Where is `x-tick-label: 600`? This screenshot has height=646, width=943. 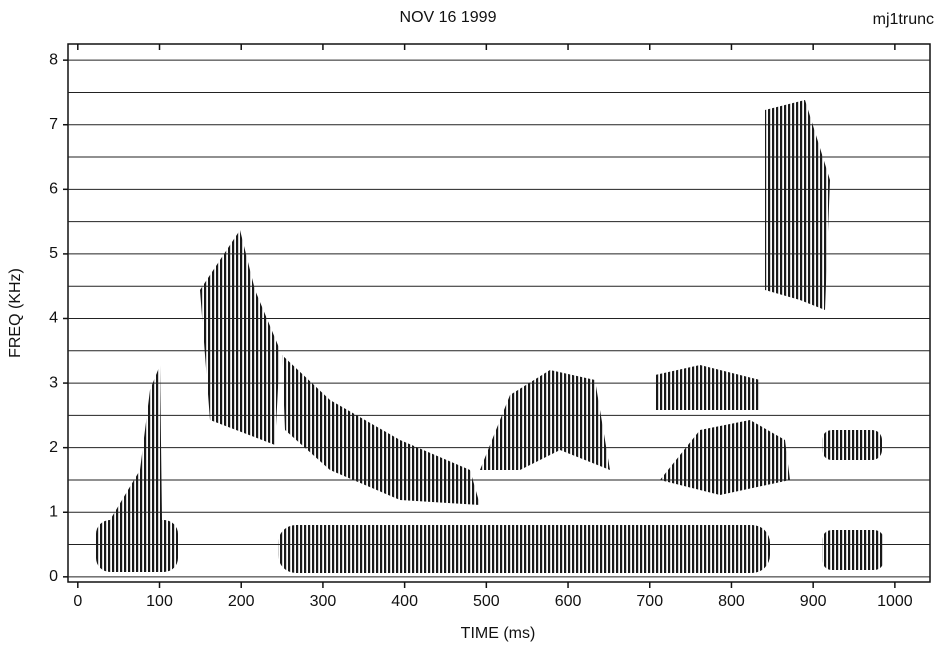
x-tick-label: 600 is located at coordinates (568, 601).